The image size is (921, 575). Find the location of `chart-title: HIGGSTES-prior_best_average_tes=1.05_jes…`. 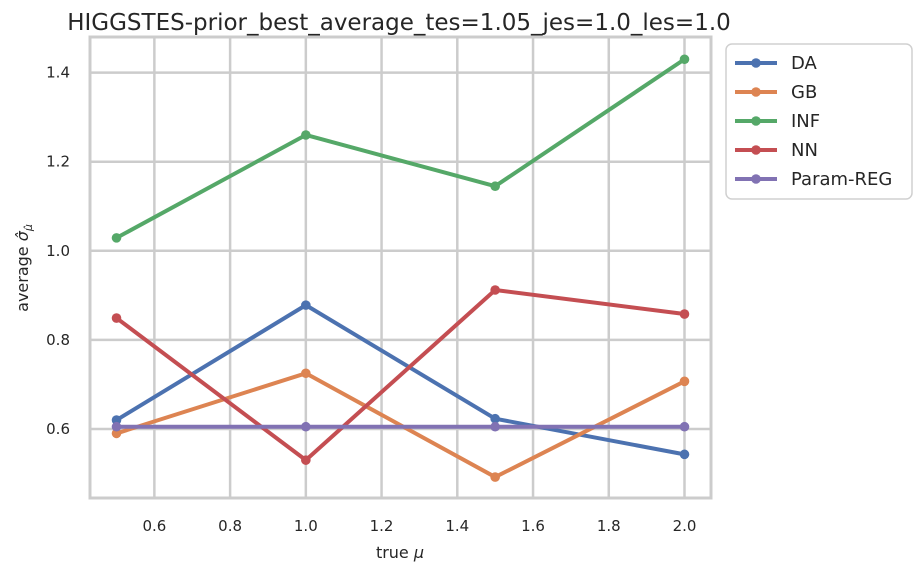

chart-title: HIGGSTES-prior_best_average_tes=1.05_jes… is located at coordinates (399, 23).